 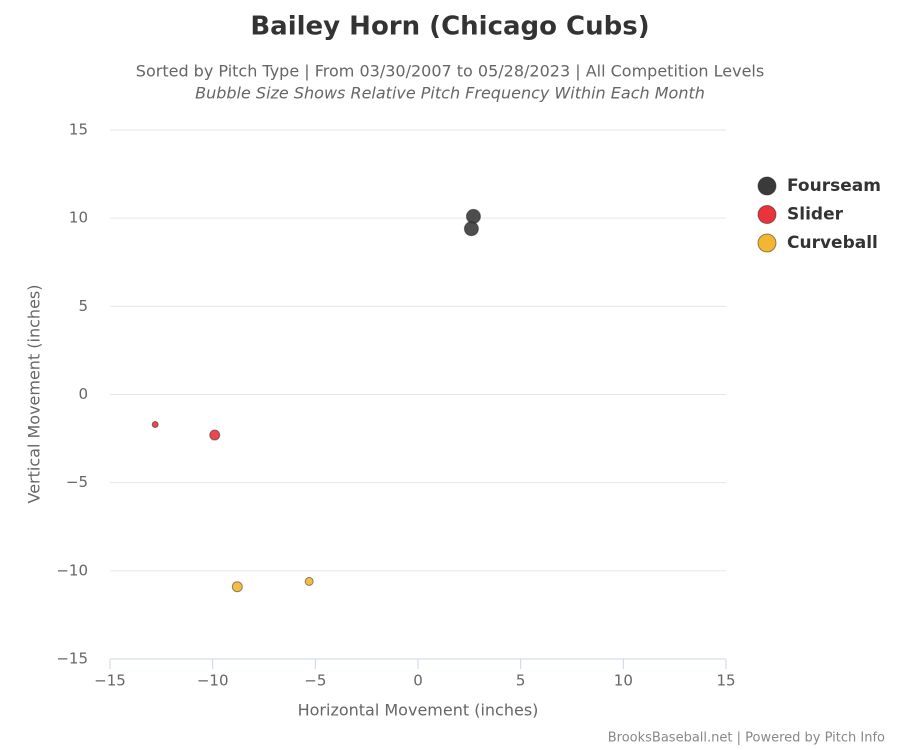 What do you see at coordinates (72, 570) in the screenshot?
I see `y-tick-label: −10` at bounding box center [72, 570].